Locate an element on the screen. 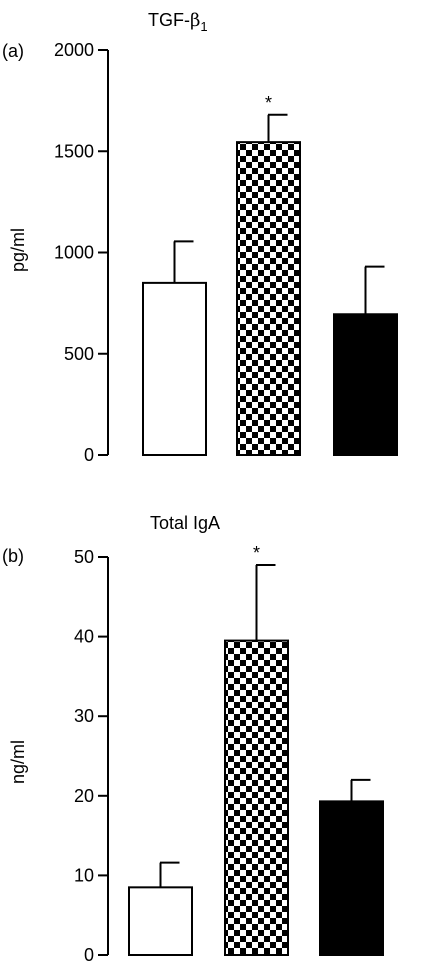 This screenshot has width=434, height=970. panel-b-significance-marker: * is located at coordinates (256, 553).